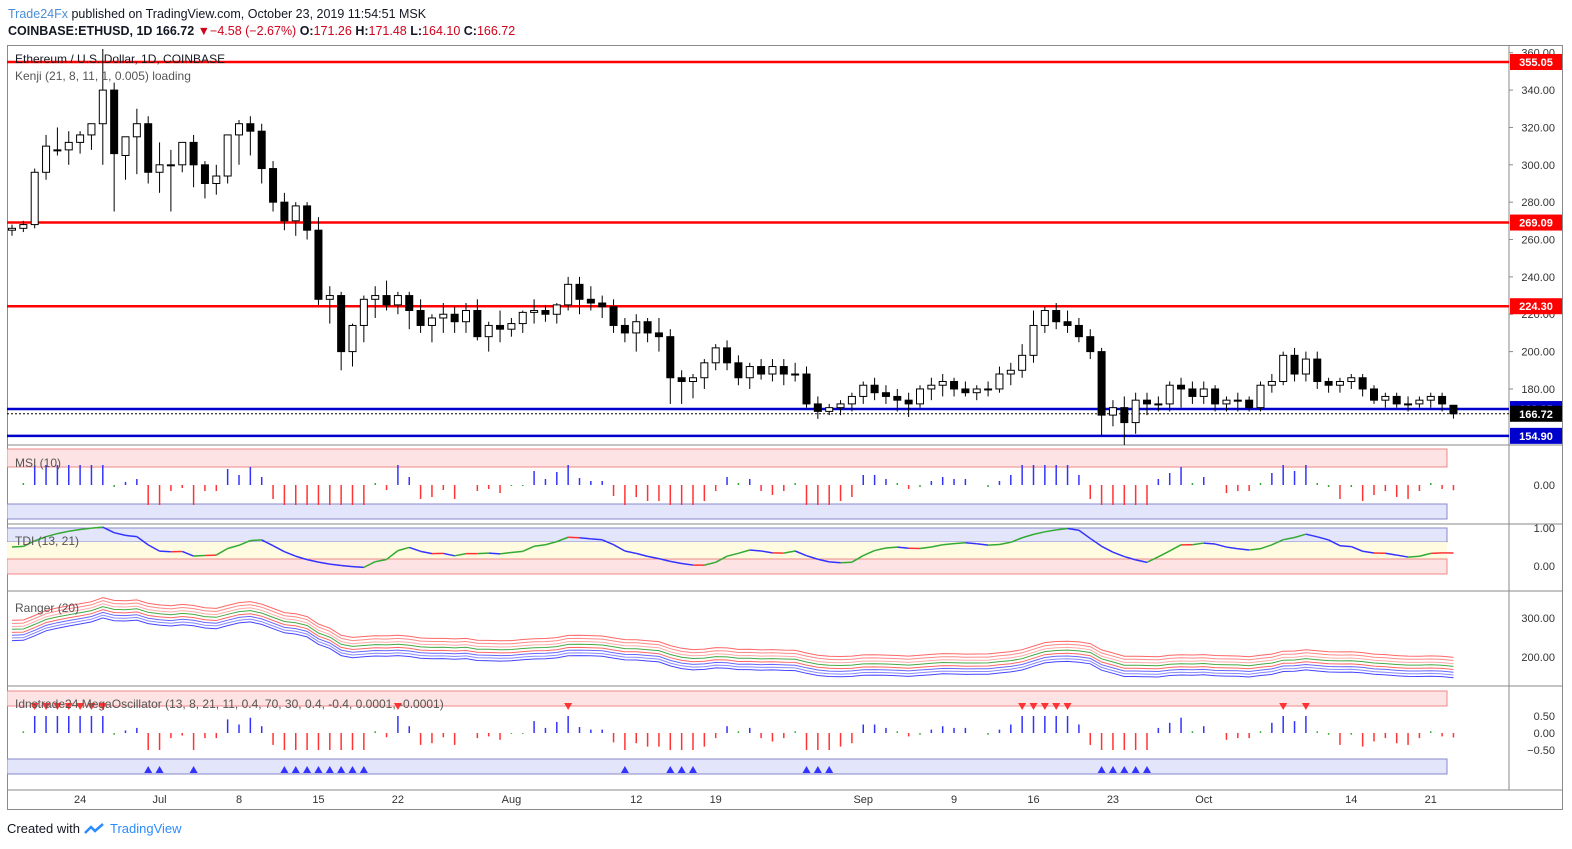  I want to click on ranger-tick-label: 300.00, so click(1538, 619).